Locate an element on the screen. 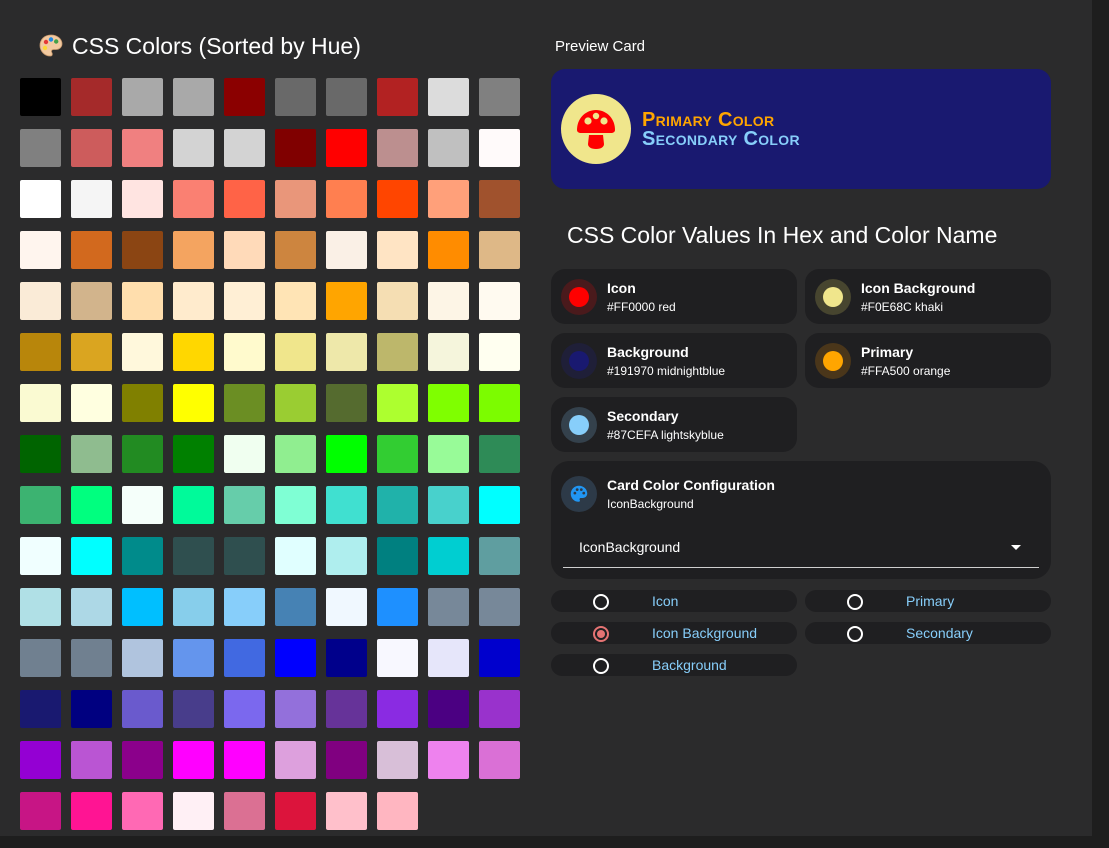 Image resolution: width=1109 pixels, height=848 pixels. color-target-select: IconBackground is located at coordinates (801, 549).